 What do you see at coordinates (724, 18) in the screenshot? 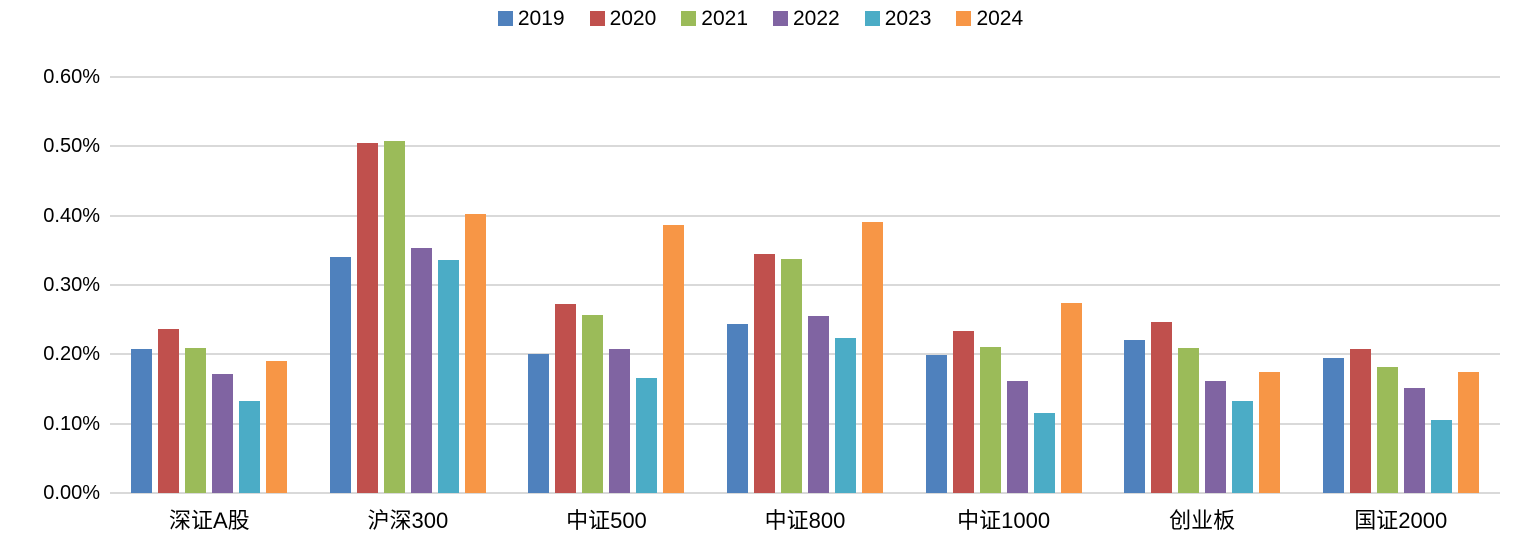
I see `legend-label: 2021` at bounding box center [724, 18].